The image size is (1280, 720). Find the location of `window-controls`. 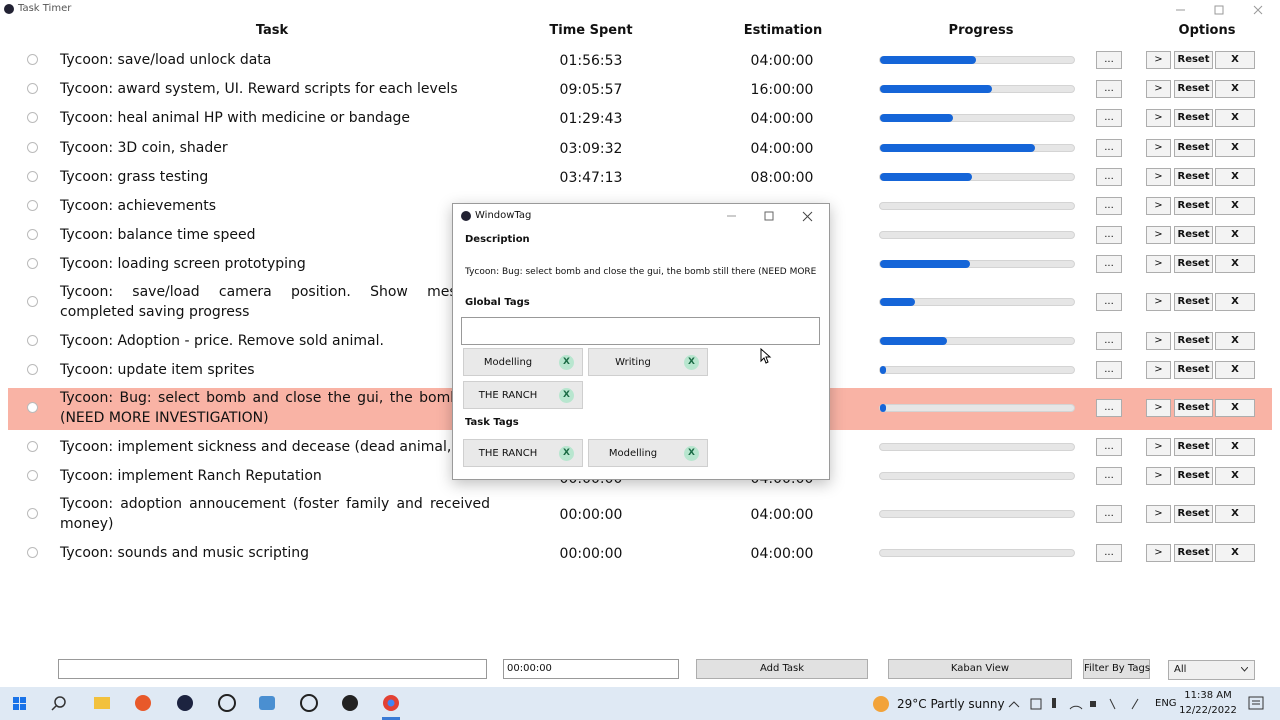

window-controls is located at coordinates (1220, 10).